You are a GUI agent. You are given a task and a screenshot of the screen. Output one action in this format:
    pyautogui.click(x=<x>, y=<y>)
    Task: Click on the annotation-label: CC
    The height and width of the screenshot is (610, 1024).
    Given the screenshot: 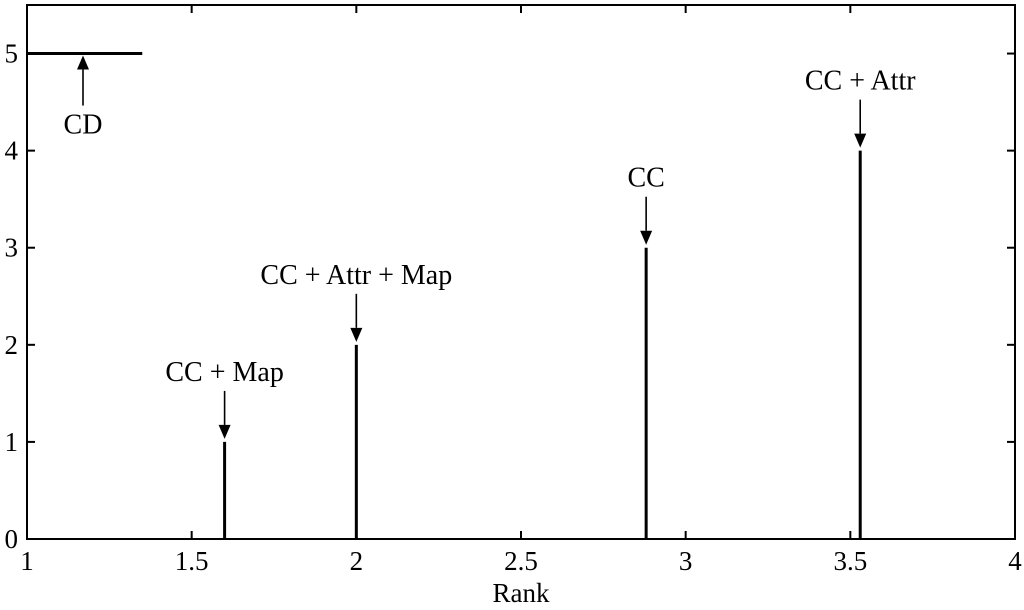 What is the action you would take?
    pyautogui.click(x=645, y=178)
    